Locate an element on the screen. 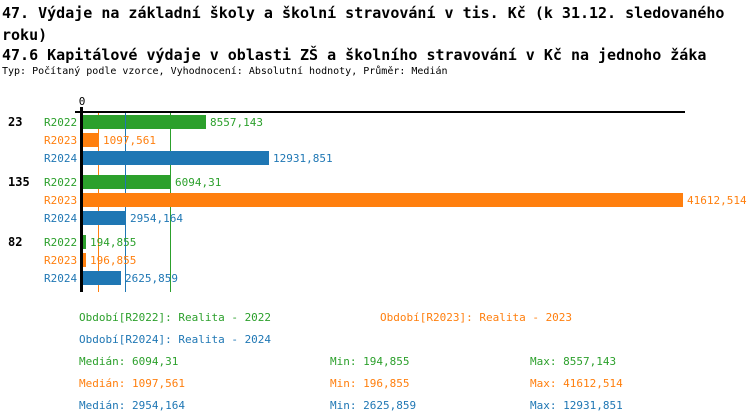 Image resolution: width=750 pixels, height=414 pixels. bar-value-label: 2625,859 is located at coordinates (151, 278).